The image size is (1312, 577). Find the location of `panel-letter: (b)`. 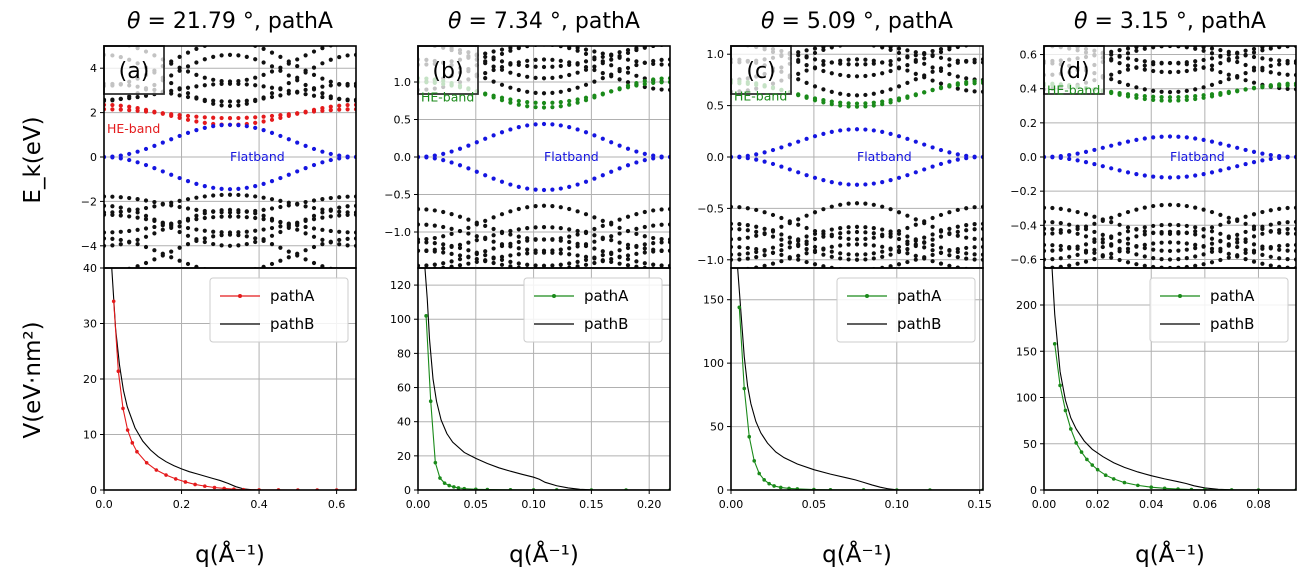

panel-letter: (b) is located at coordinates (447, 71).